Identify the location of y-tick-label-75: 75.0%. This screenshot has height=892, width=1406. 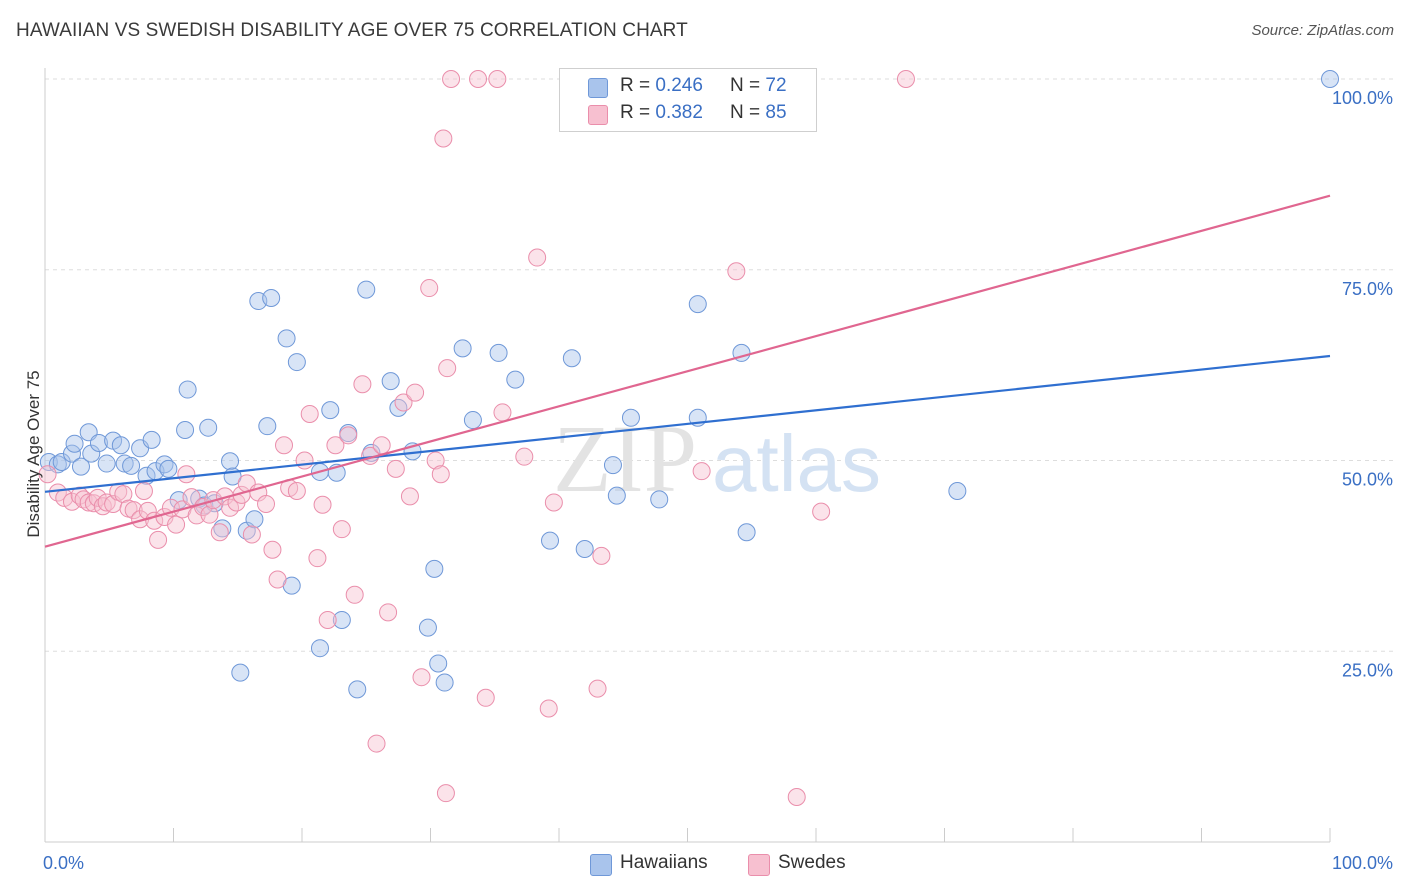
(1367, 289).